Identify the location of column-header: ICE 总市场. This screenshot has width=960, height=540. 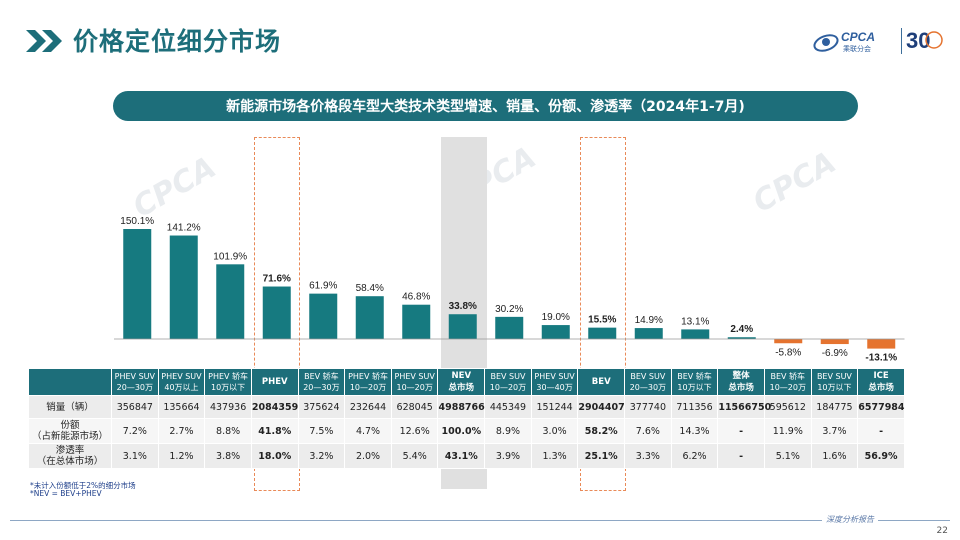
(881, 382).